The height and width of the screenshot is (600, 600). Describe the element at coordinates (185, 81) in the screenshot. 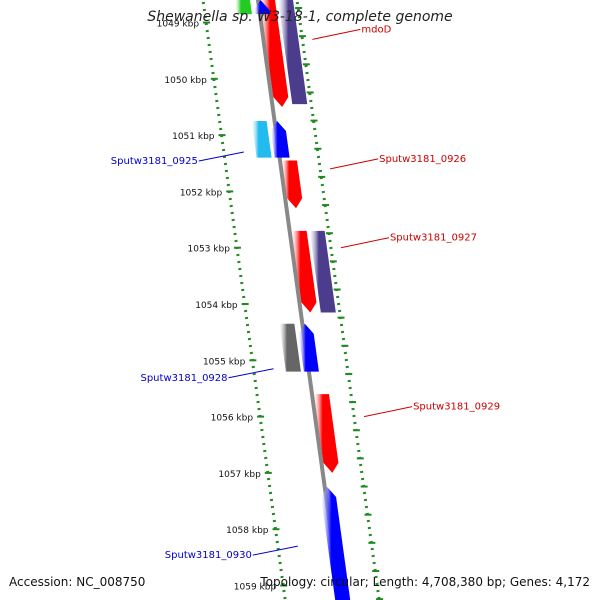

I see `tick-label: 1050 kbp` at that location.